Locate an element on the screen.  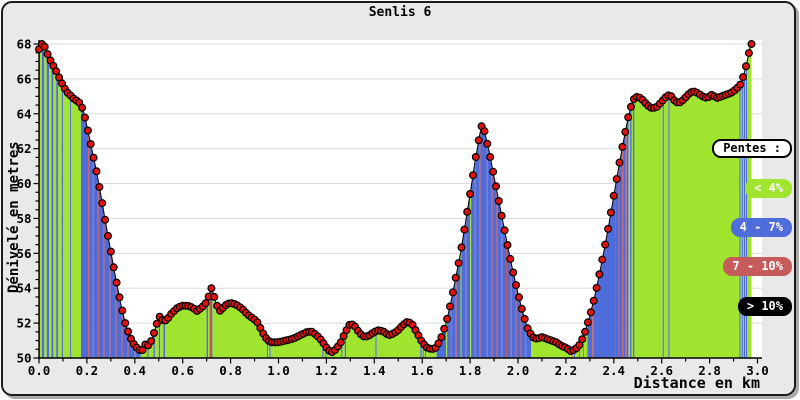
svg-text: 2.6 is located at coordinates (661, 370).